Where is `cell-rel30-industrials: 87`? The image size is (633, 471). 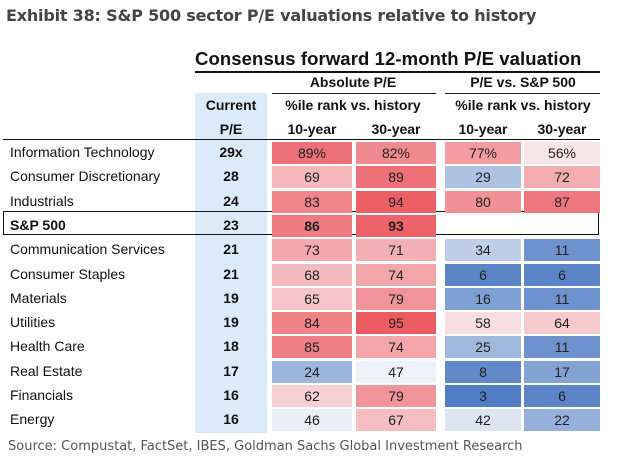
cell-rel30-industrials: 87 is located at coordinates (562, 201).